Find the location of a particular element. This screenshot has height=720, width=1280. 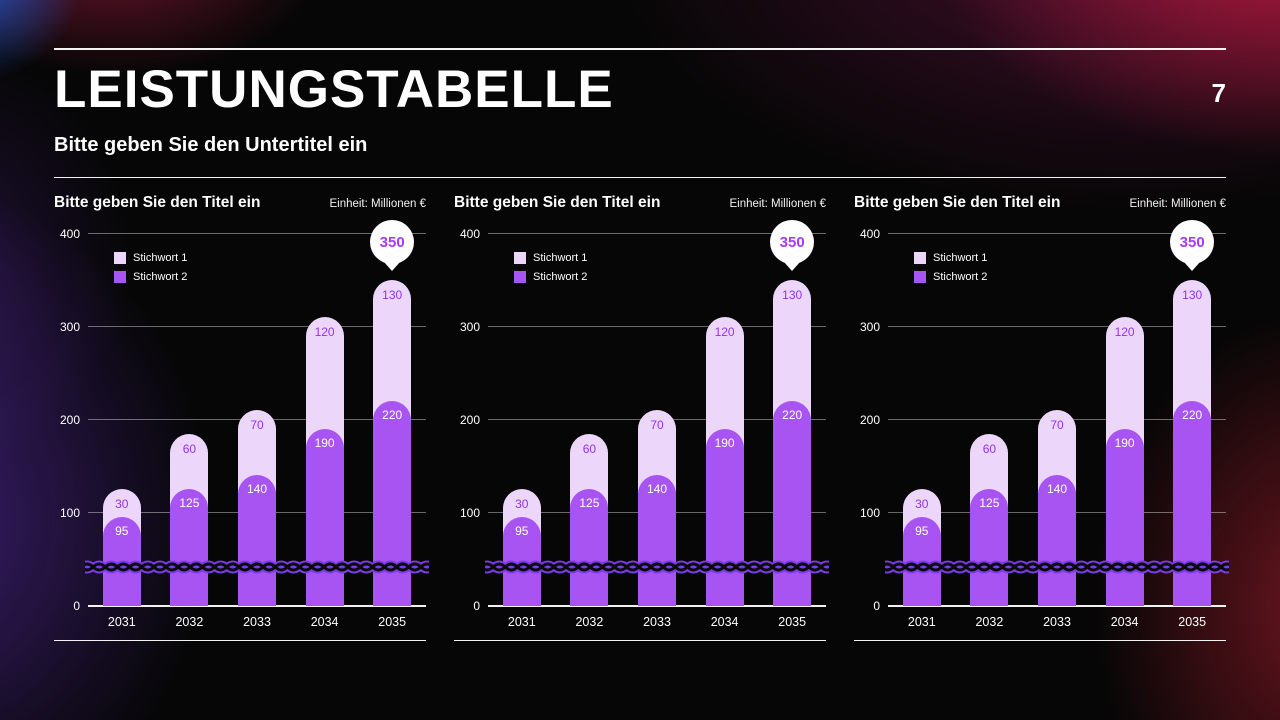

page-title: LEISTUNGSTABELLE is located at coordinates (334, 89).